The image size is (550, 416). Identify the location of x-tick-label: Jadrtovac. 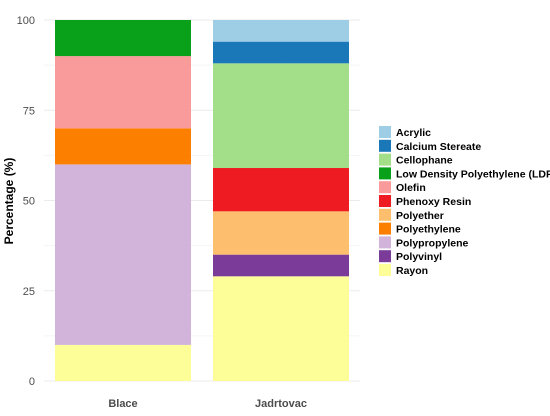
(281, 404).